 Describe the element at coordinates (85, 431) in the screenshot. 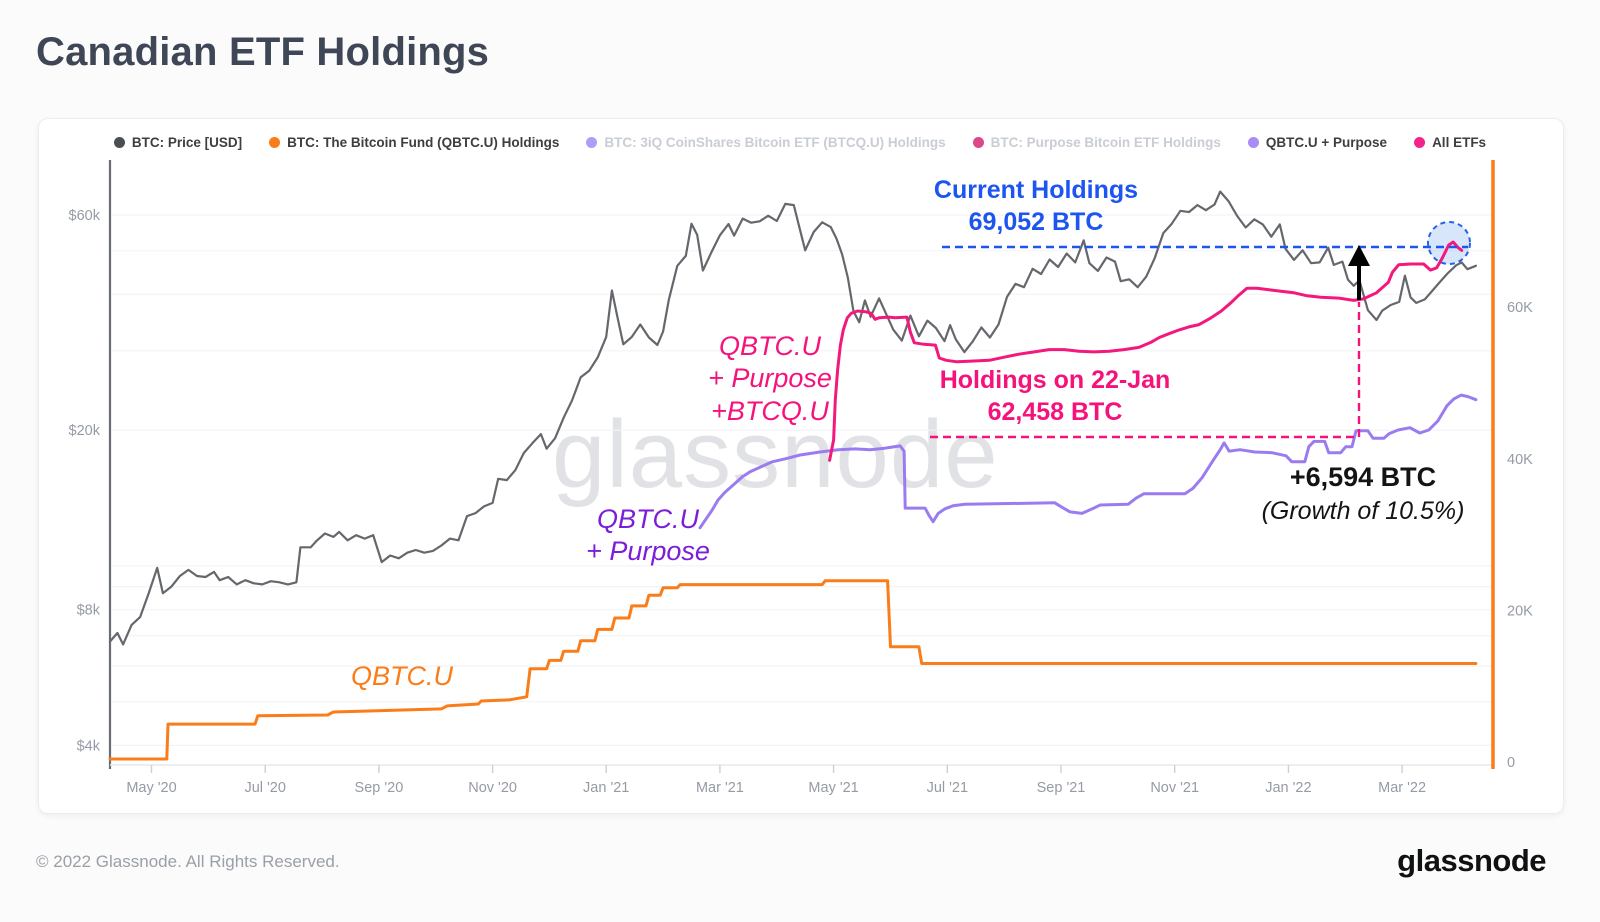

I see `y-left-axis-label: $20k` at that location.